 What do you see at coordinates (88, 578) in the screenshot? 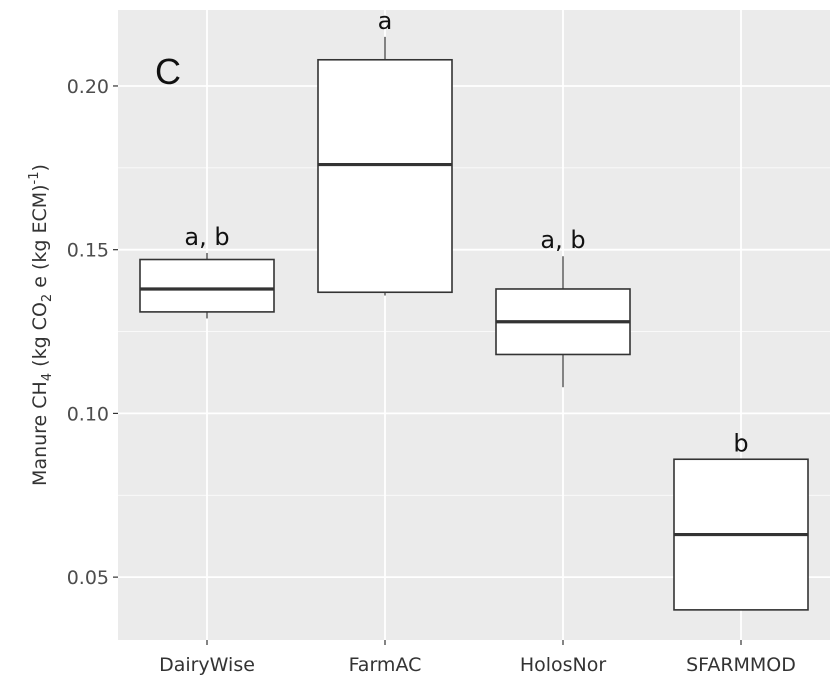
I see `y-tick-label: 0.05` at bounding box center [88, 578].